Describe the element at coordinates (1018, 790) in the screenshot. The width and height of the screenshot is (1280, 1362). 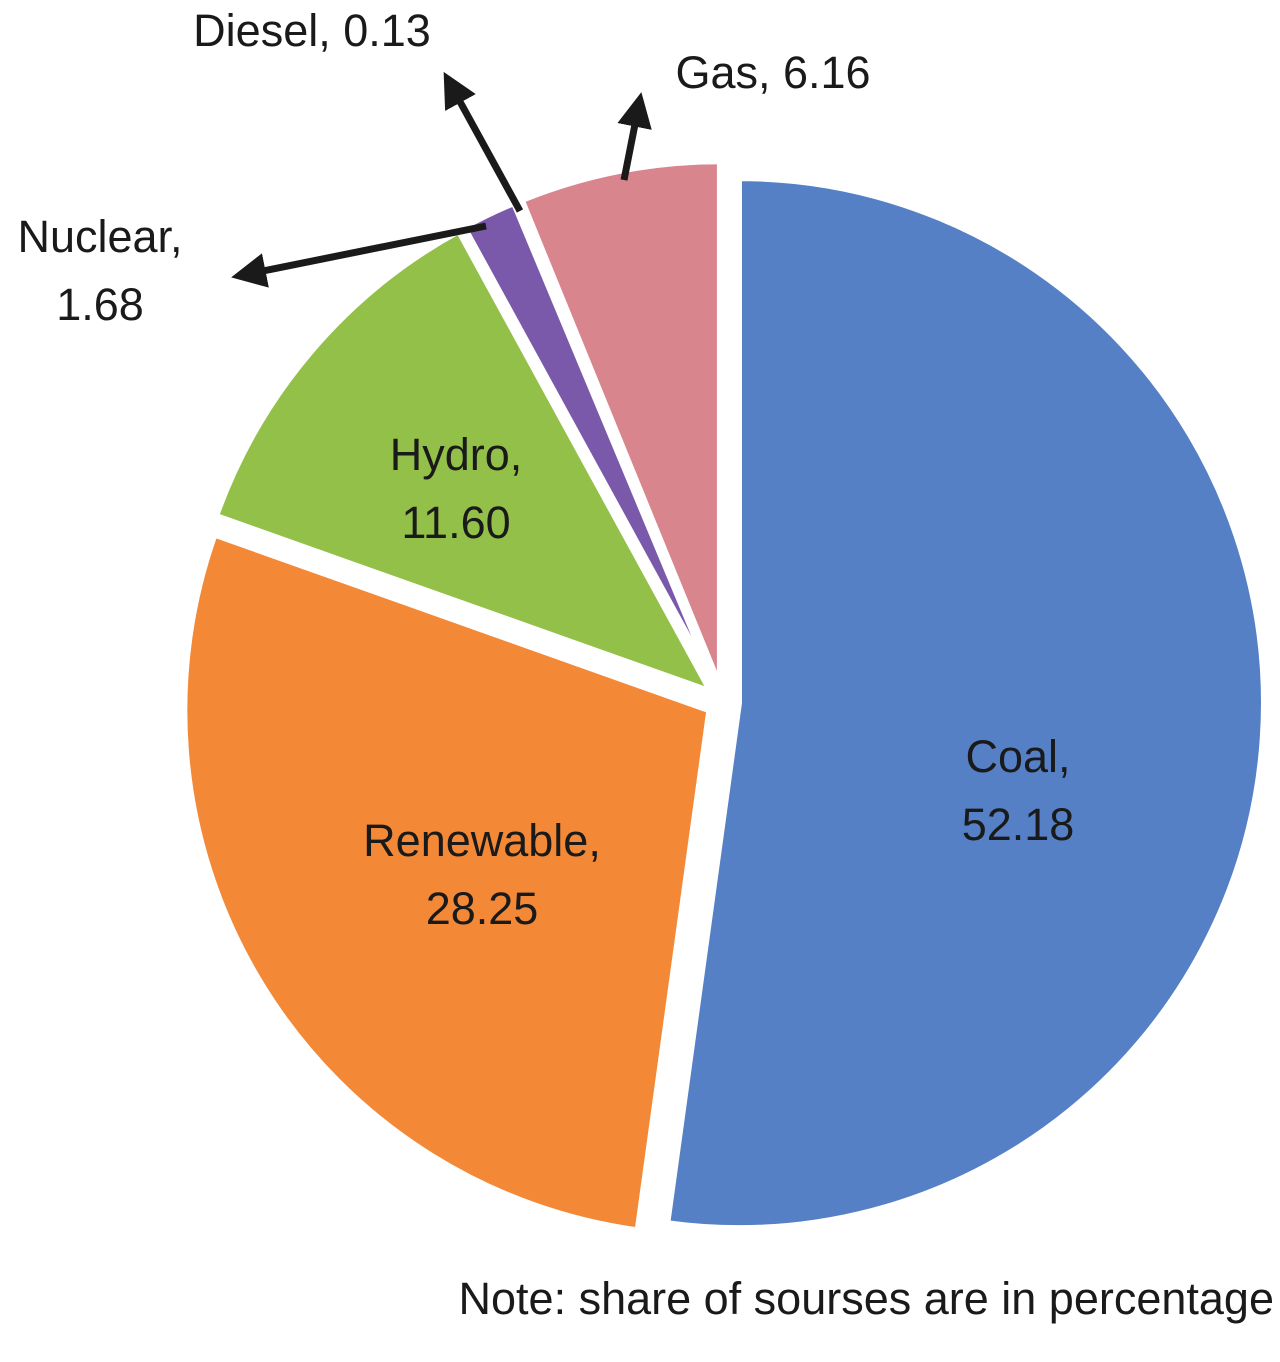
I see `slice-label-coal: Coal, 52.18` at that location.